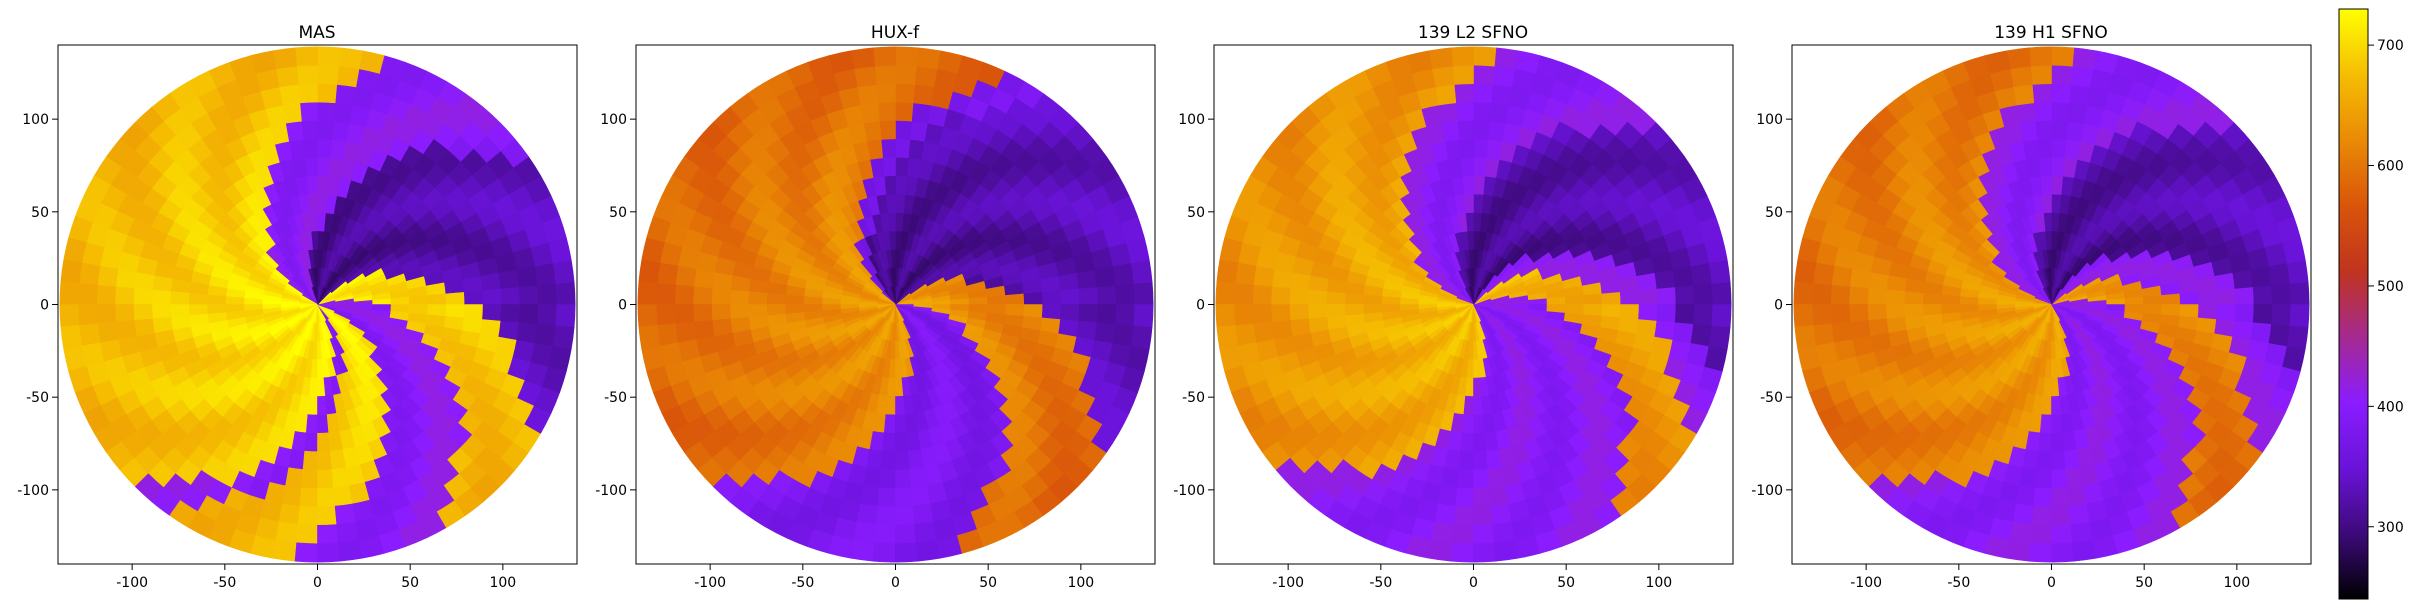 The width and height of the screenshot is (2411, 611). I want to click on y-axis-ticks: 100 50 0 -50 -100, so click(1189, 305).